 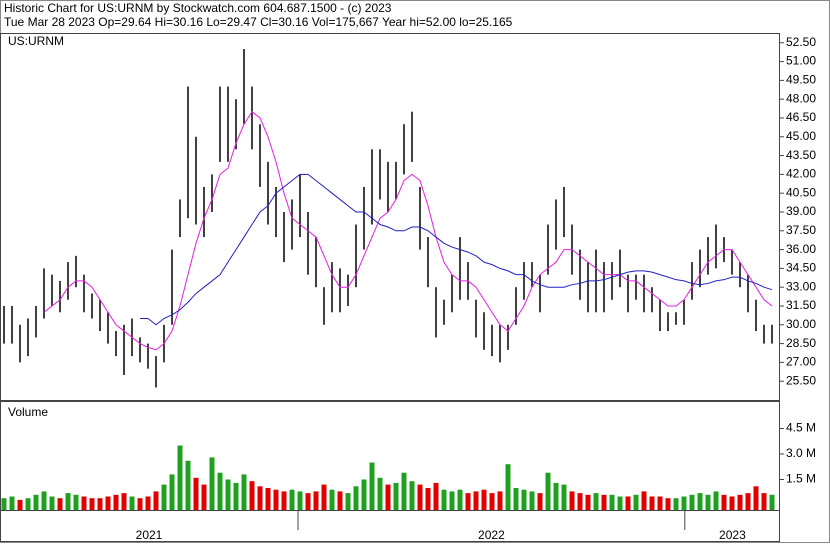 What do you see at coordinates (801, 343) in the screenshot?
I see `y-tick-label: 28.50` at bounding box center [801, 343].